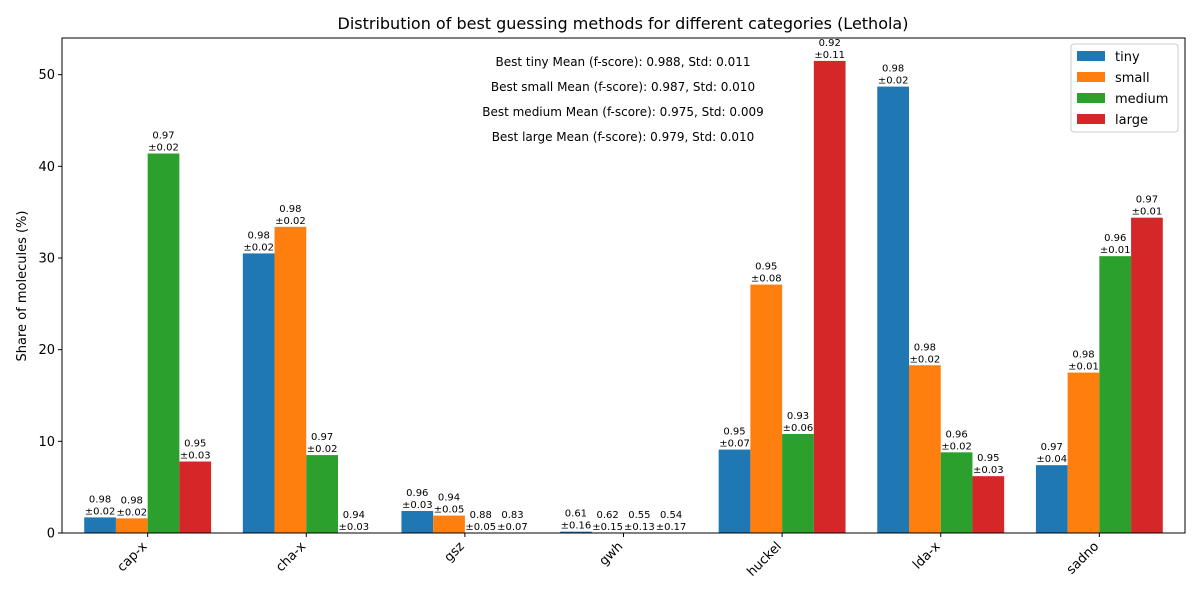 This screenshot has width=1200, height=600. Describe the element at coordinates (1127, 57) in the screenshot. I see `legend-label-tiny: tiny` at that location.